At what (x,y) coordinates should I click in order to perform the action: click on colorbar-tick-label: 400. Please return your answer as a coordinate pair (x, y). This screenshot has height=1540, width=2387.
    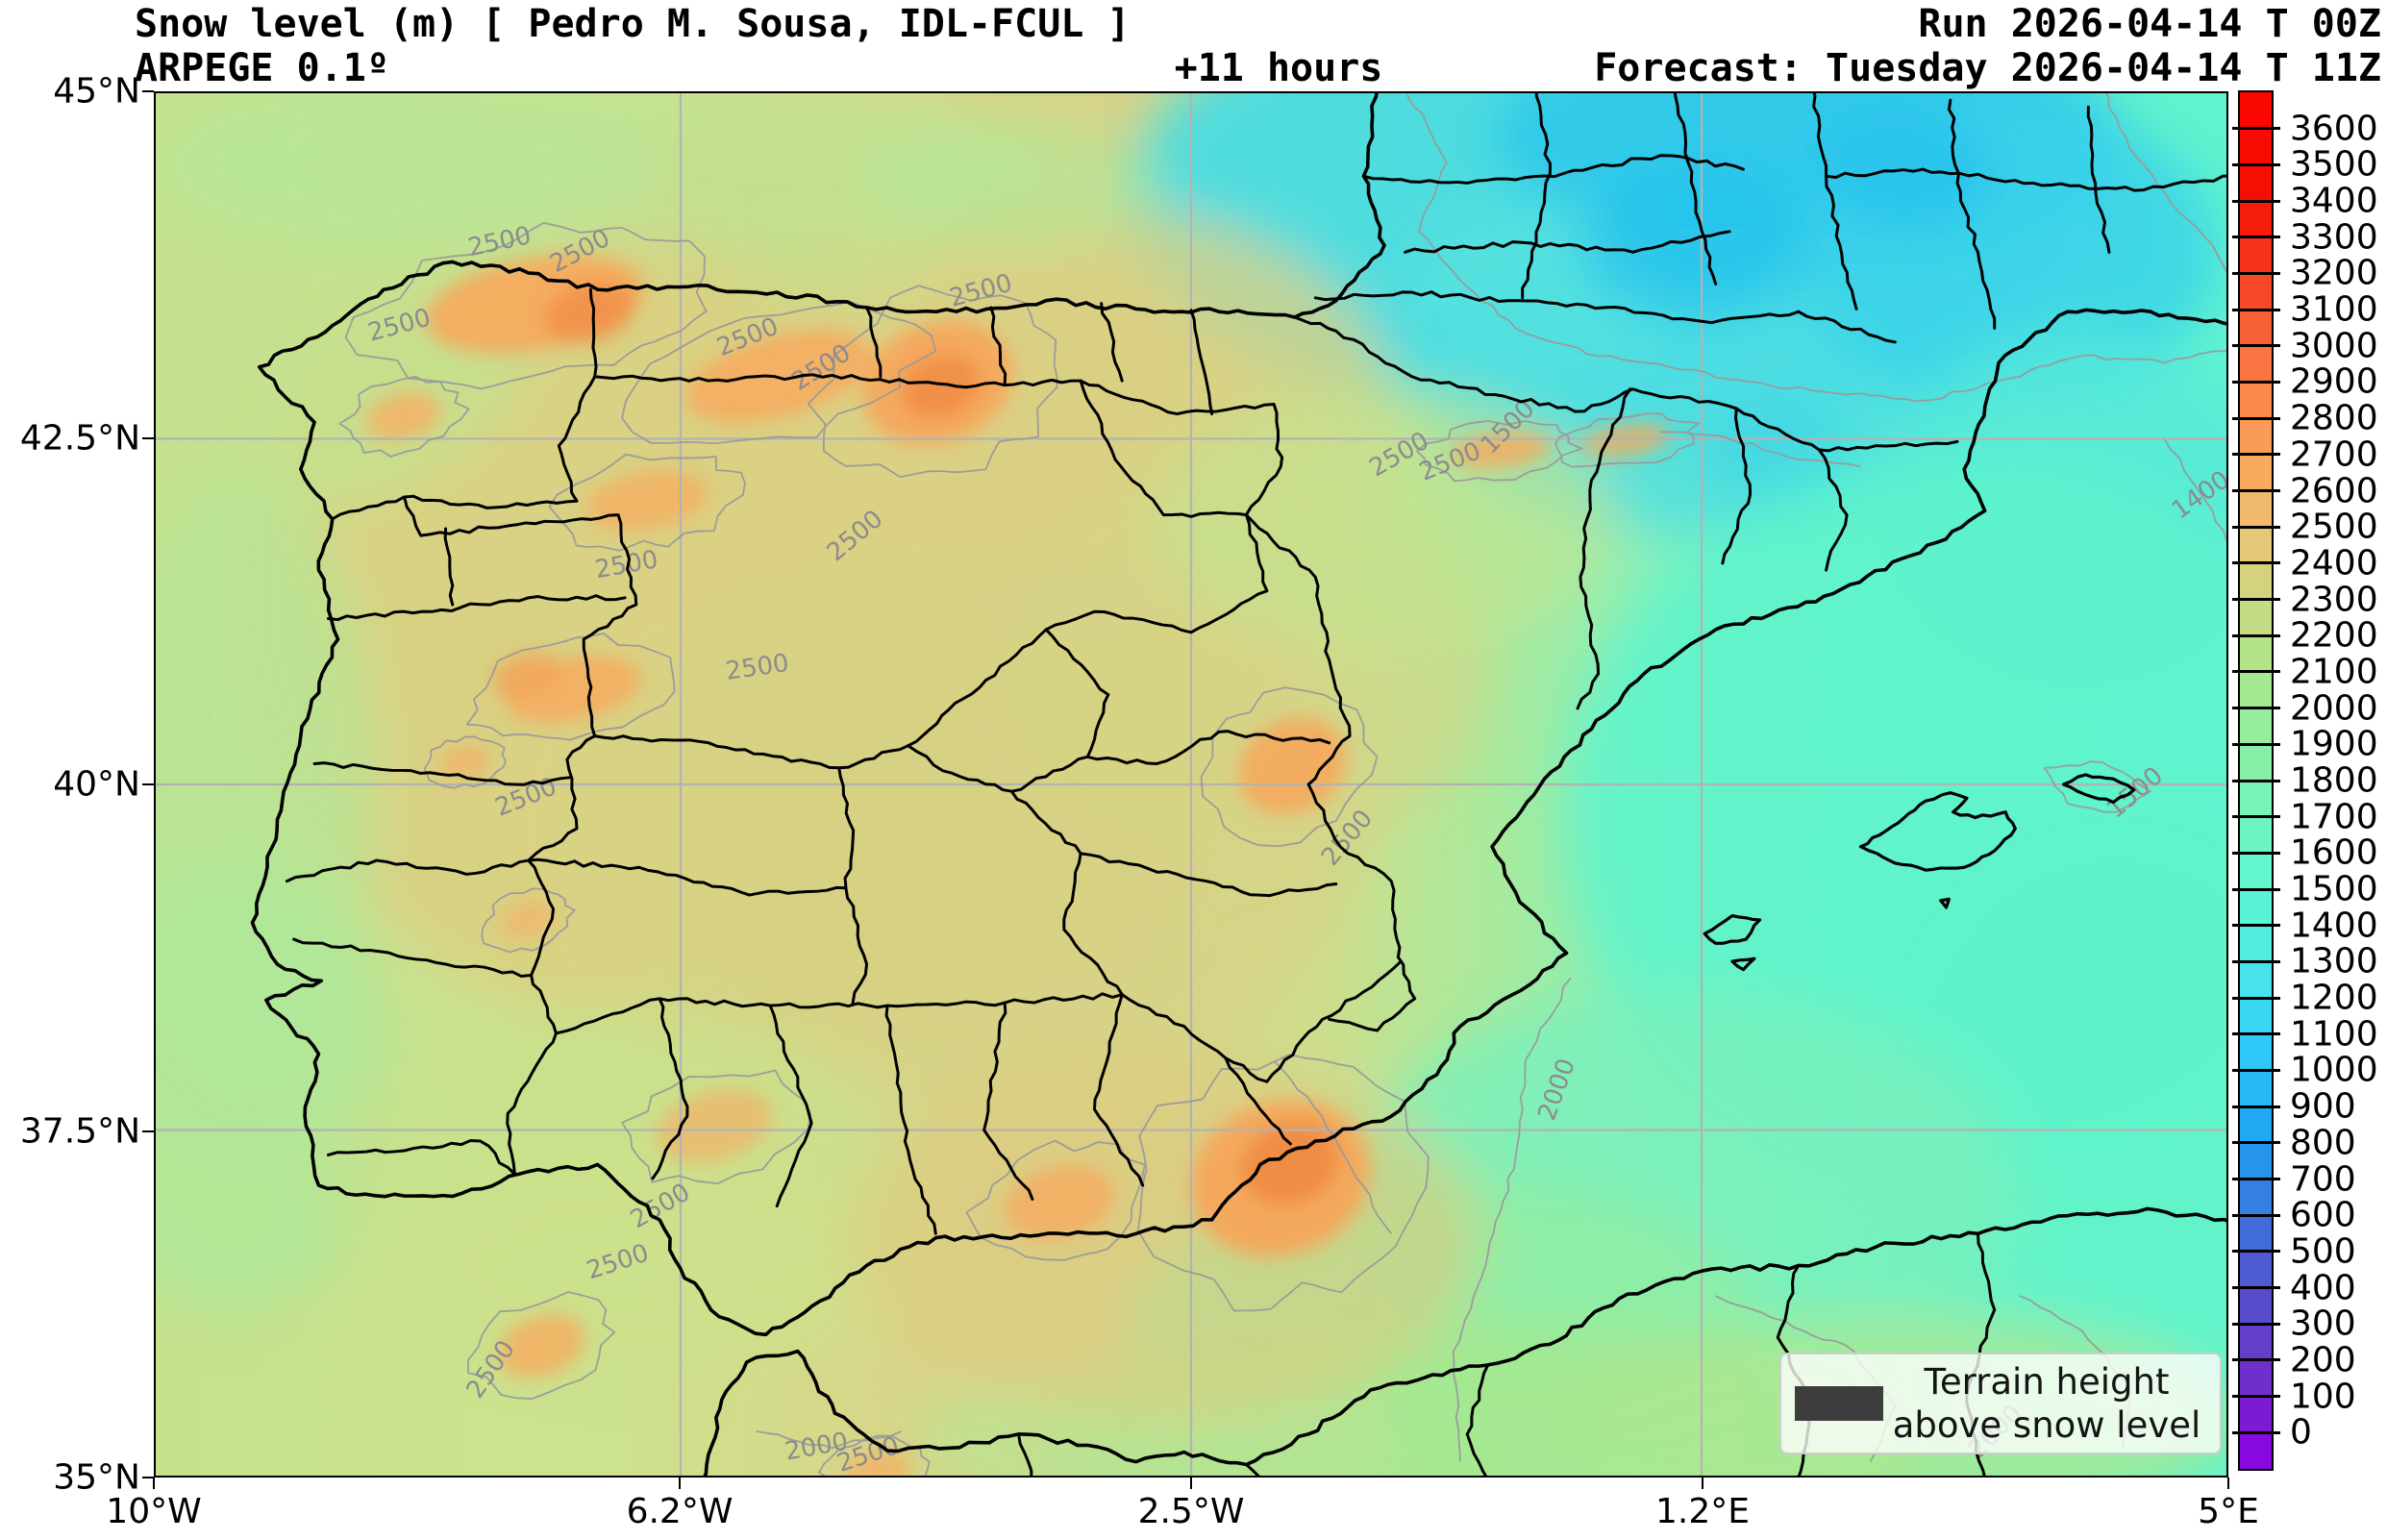
    Looking at the image, I should click on (2323, 1288).